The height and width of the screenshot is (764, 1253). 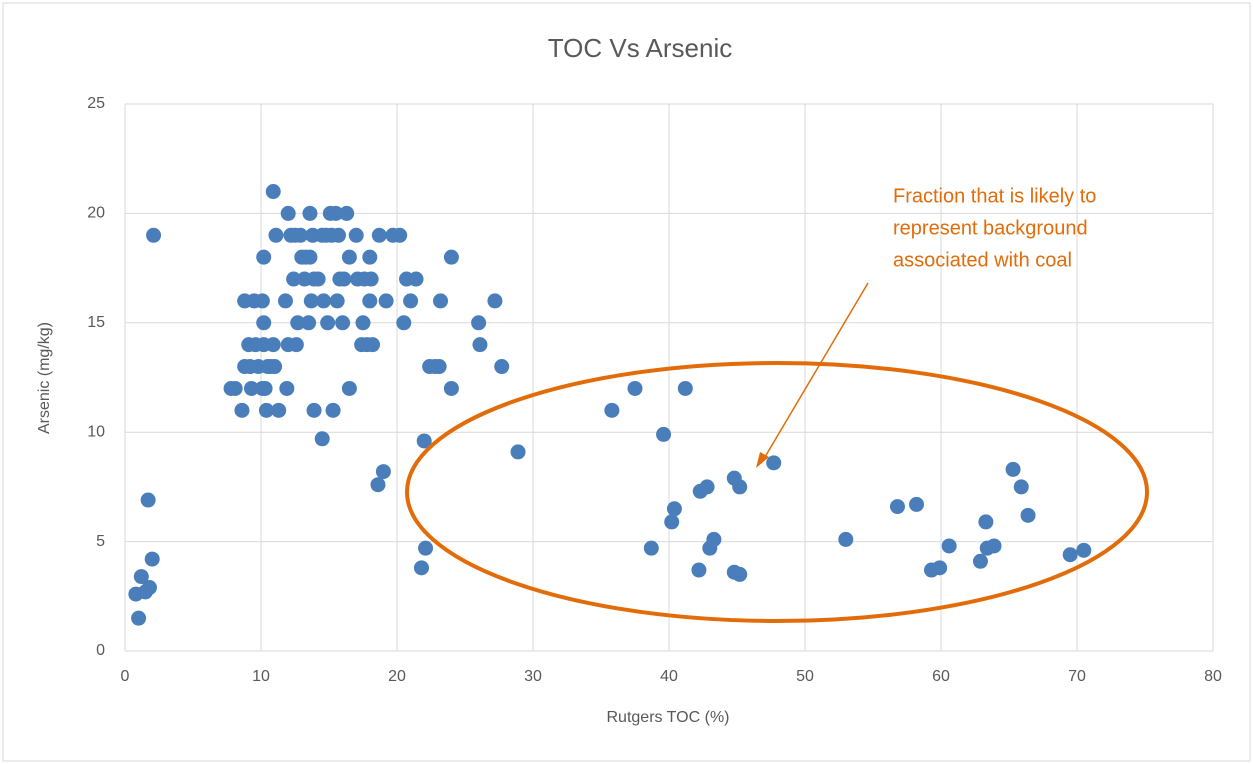 I want to click on annotation-arrow, so click(x=815, y=372).